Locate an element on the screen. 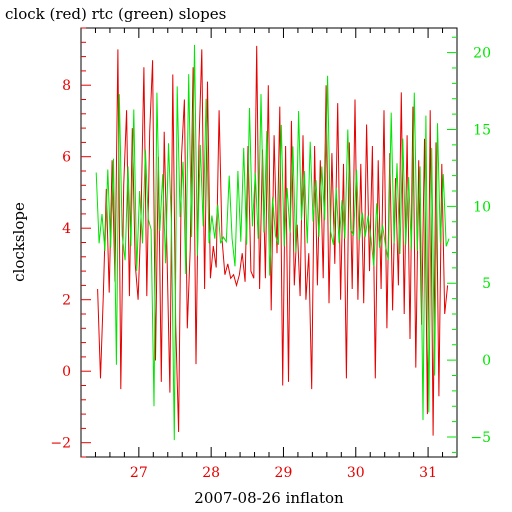 The height and width of the screenshot is (512, 512). x-axis-label: 2007-08-26 inflaton is located at coordinates (269, 498).